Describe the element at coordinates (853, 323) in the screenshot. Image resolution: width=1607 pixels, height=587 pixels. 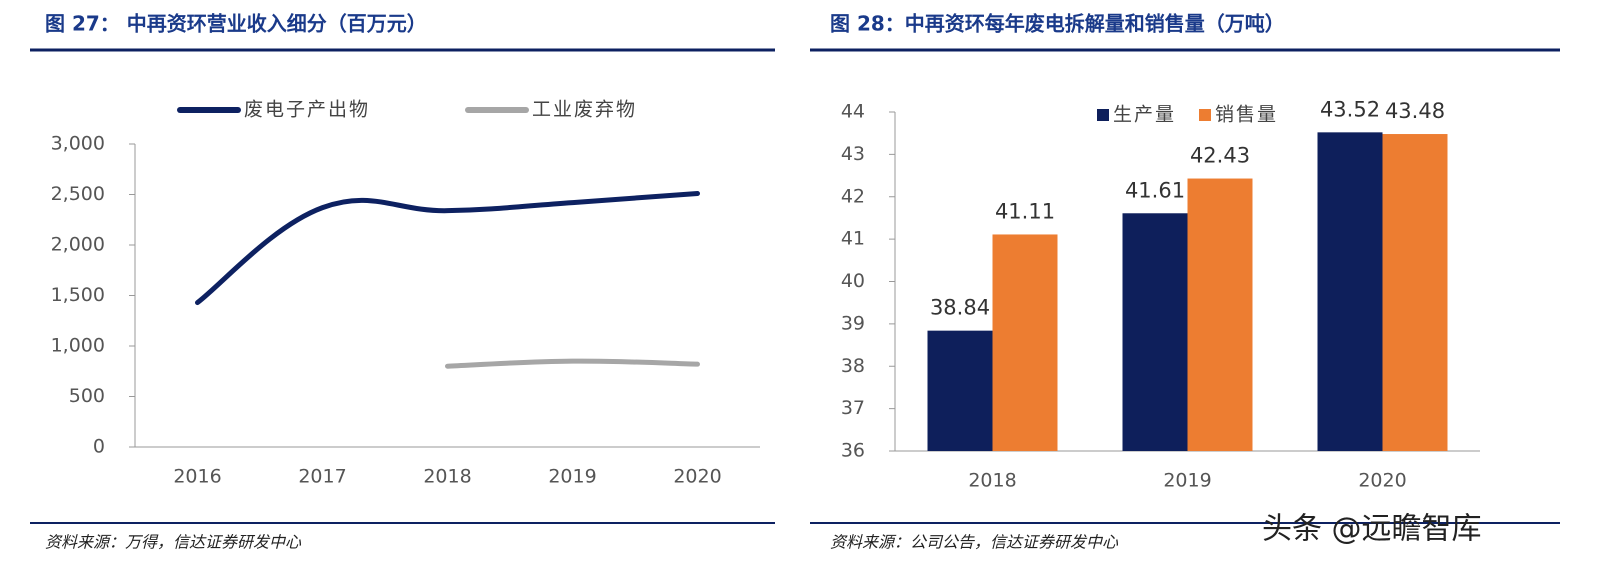
I see `y-tick-label: 39` at that location.